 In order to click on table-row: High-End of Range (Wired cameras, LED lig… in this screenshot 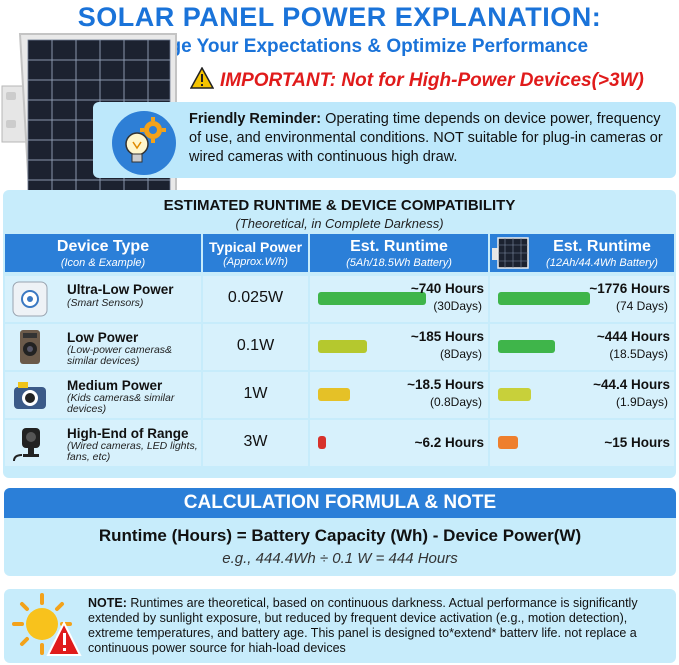, I will do `click(339, 443)`.